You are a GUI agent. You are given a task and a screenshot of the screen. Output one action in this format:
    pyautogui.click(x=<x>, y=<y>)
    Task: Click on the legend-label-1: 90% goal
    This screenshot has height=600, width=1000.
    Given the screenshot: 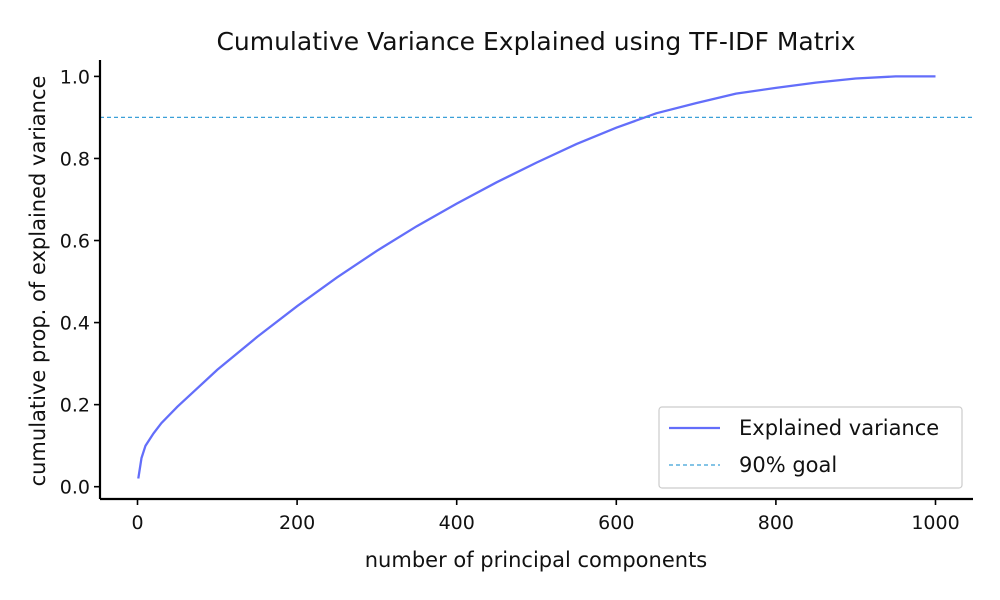 What is the action you would take?
    pyautogui.click(x=788, y=465)
    